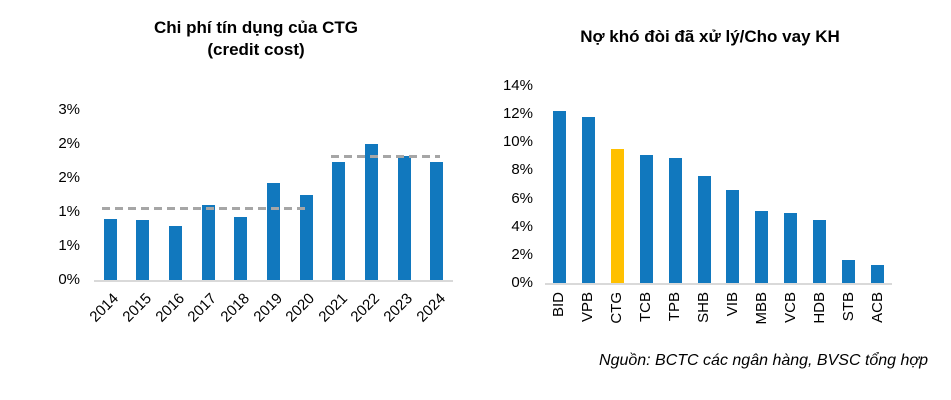 This screenshot has height=400, width=951. What do you see at coordinates (517, 85) in the screenshot?
I see `y-axis-tick-label: 14%` at bounding box center [517, 85].